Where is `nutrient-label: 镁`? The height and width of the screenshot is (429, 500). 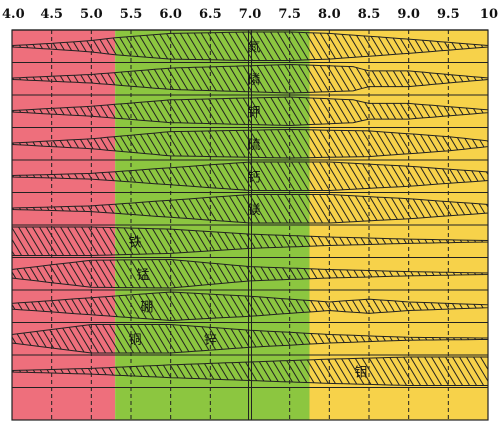 nutrient-label: 镁 is located at coordinates (253, 210).